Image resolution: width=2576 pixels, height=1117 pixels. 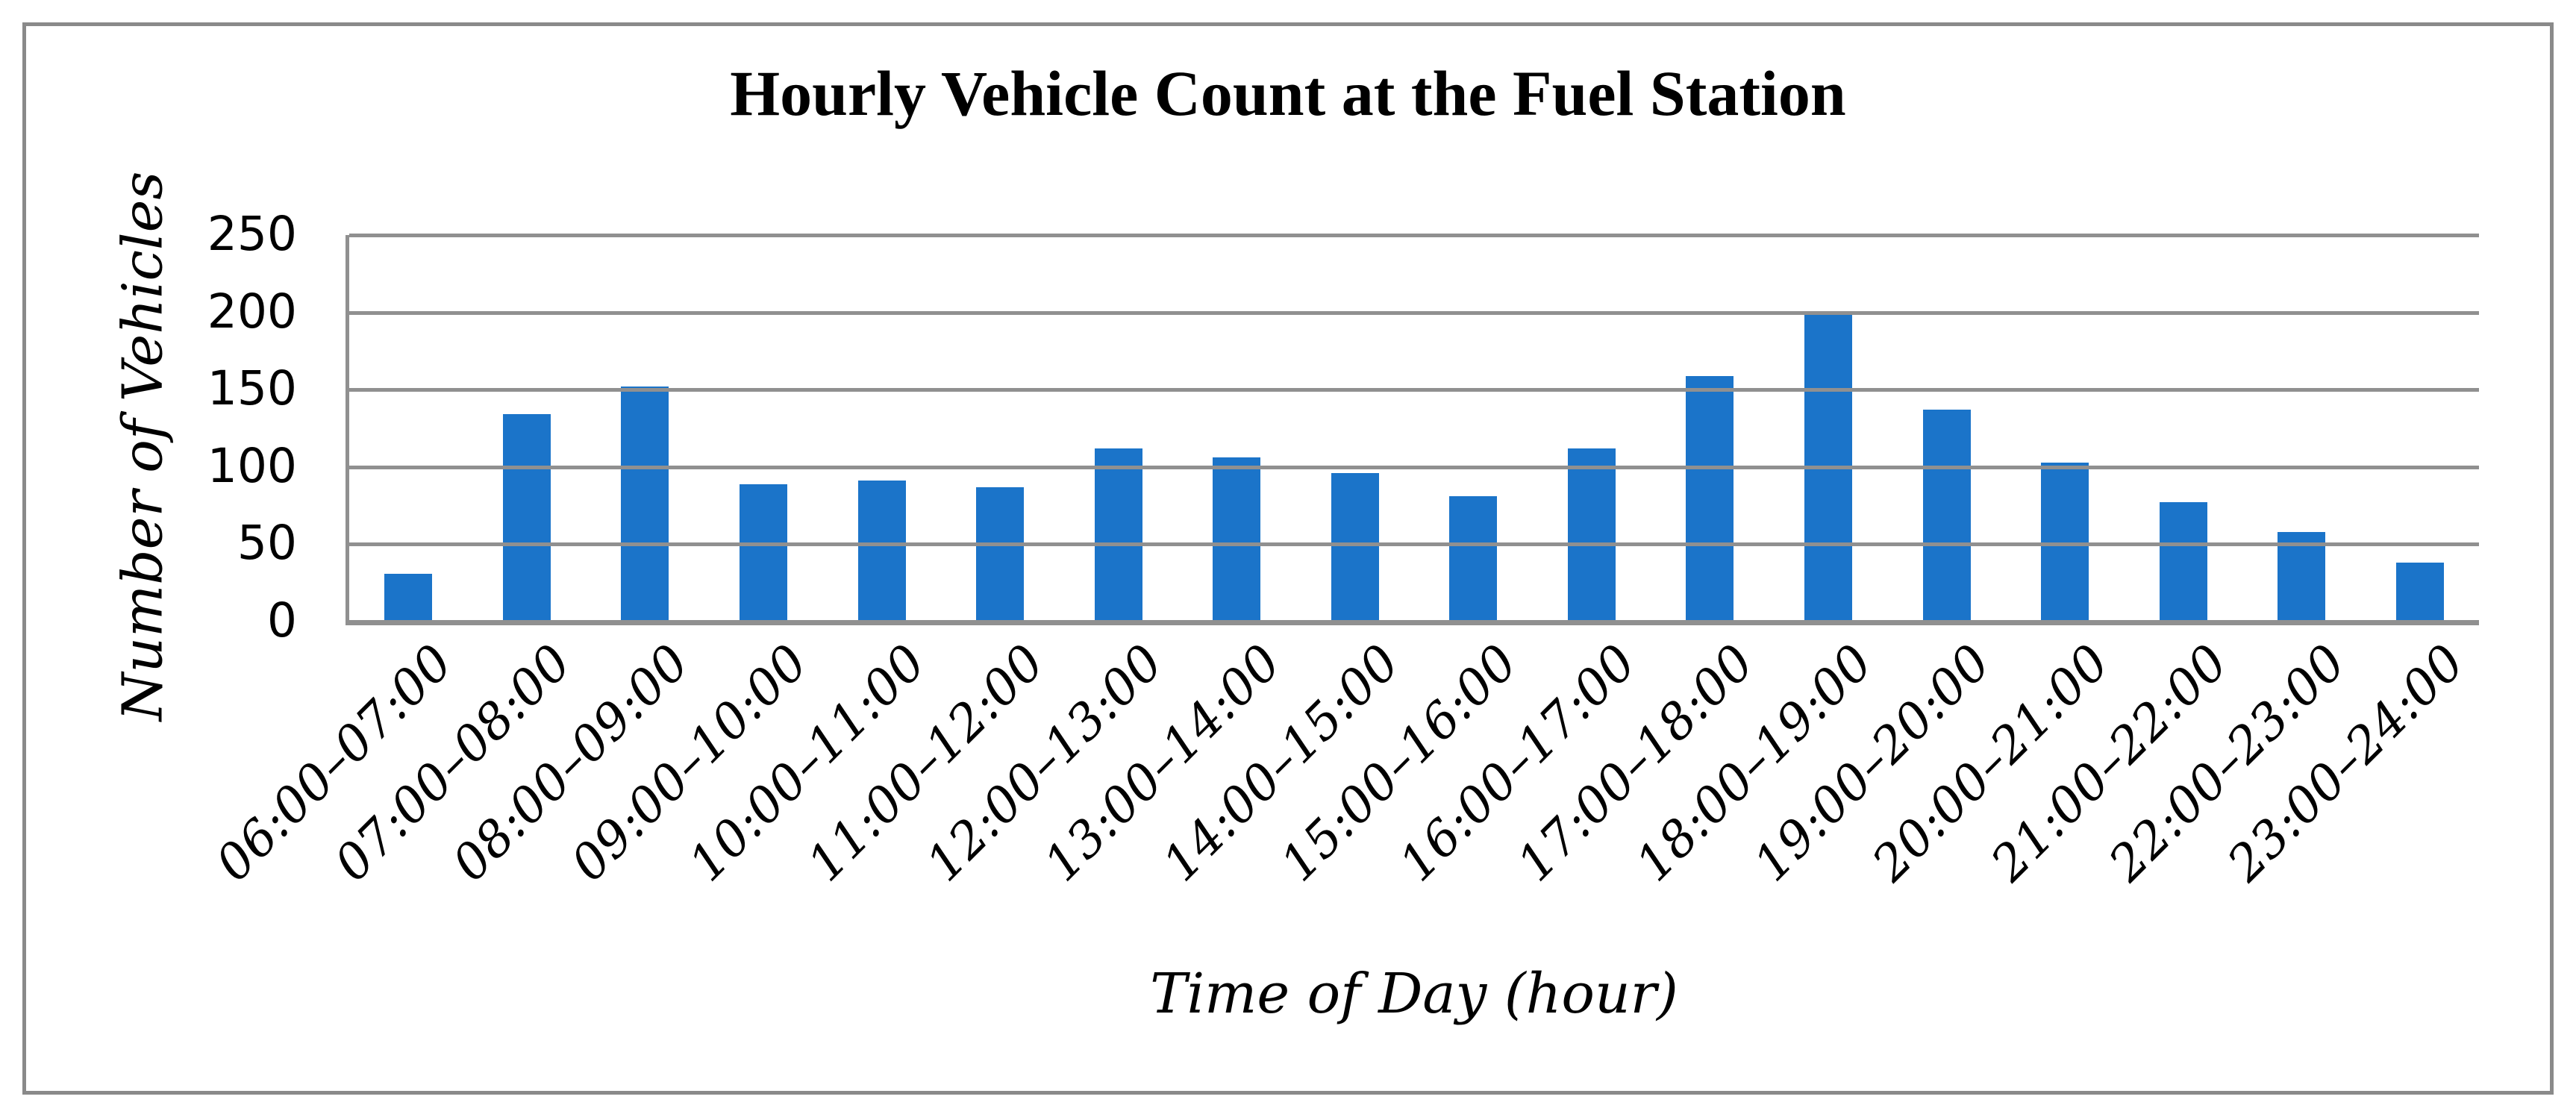 What do you see at coordinates (252, 311) in the screenshot?
I see `y-tick-label: 200` at bounding box center [252, 311].